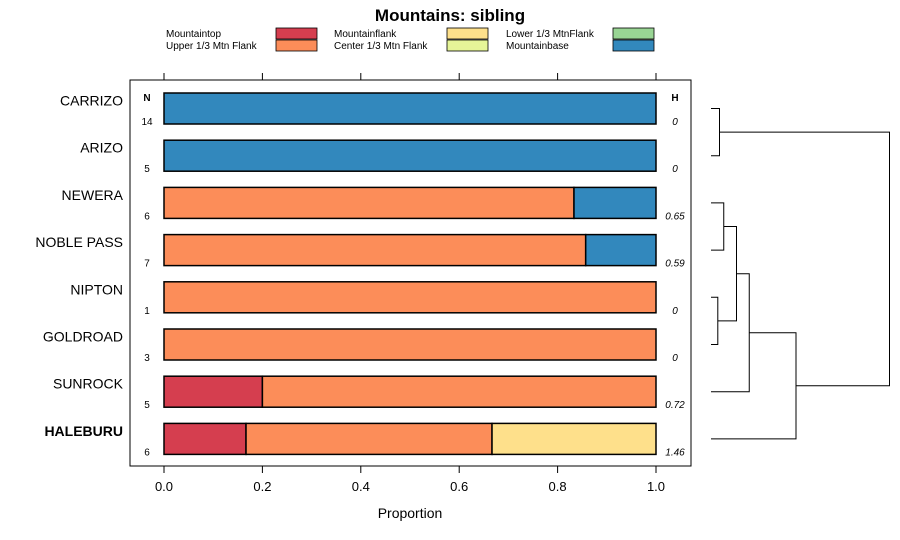 Image resolution: width=900 pixels, height=540 pixels. I want to click on legend-swatch-upper-1-3-mtn-flank, so click(296, 45).